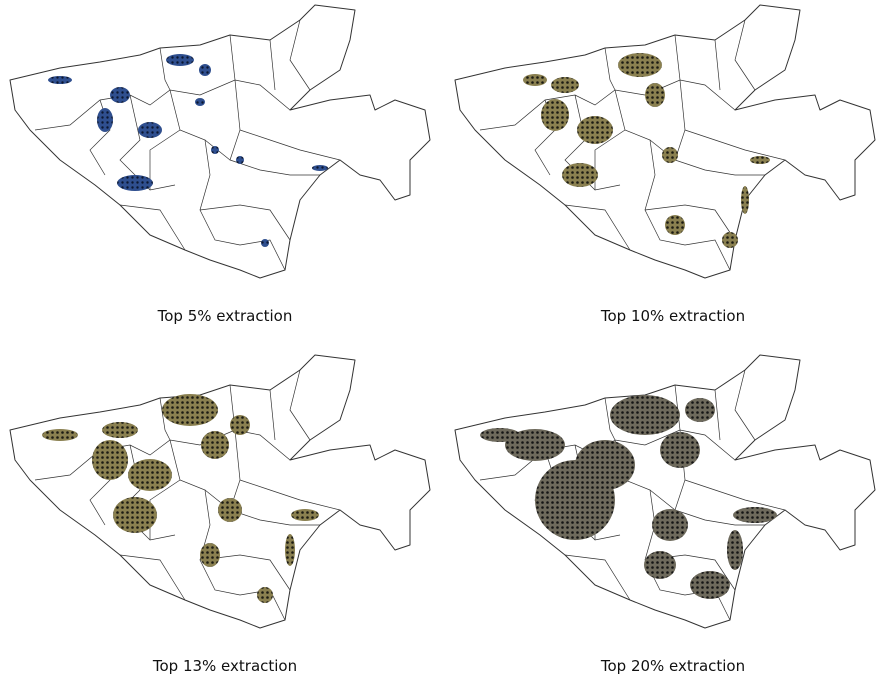  What do you see at coordinates (224, 666) in the screenshot?
I see `caption: Top 13% extraction` at bounding box center [224, 666].